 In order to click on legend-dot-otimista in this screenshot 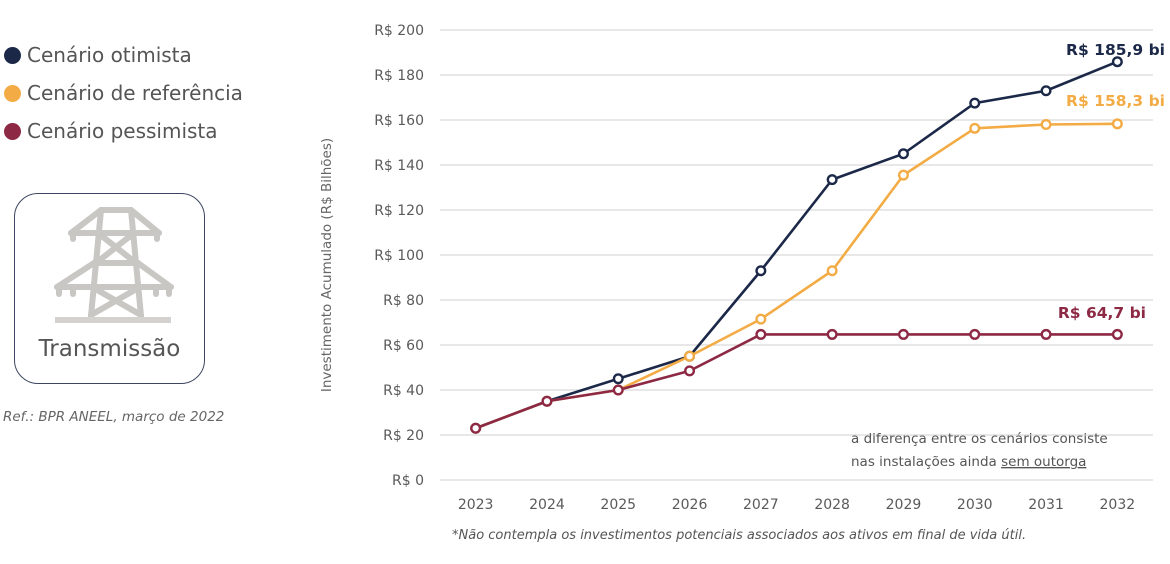, I will do `click(12, 55)`.